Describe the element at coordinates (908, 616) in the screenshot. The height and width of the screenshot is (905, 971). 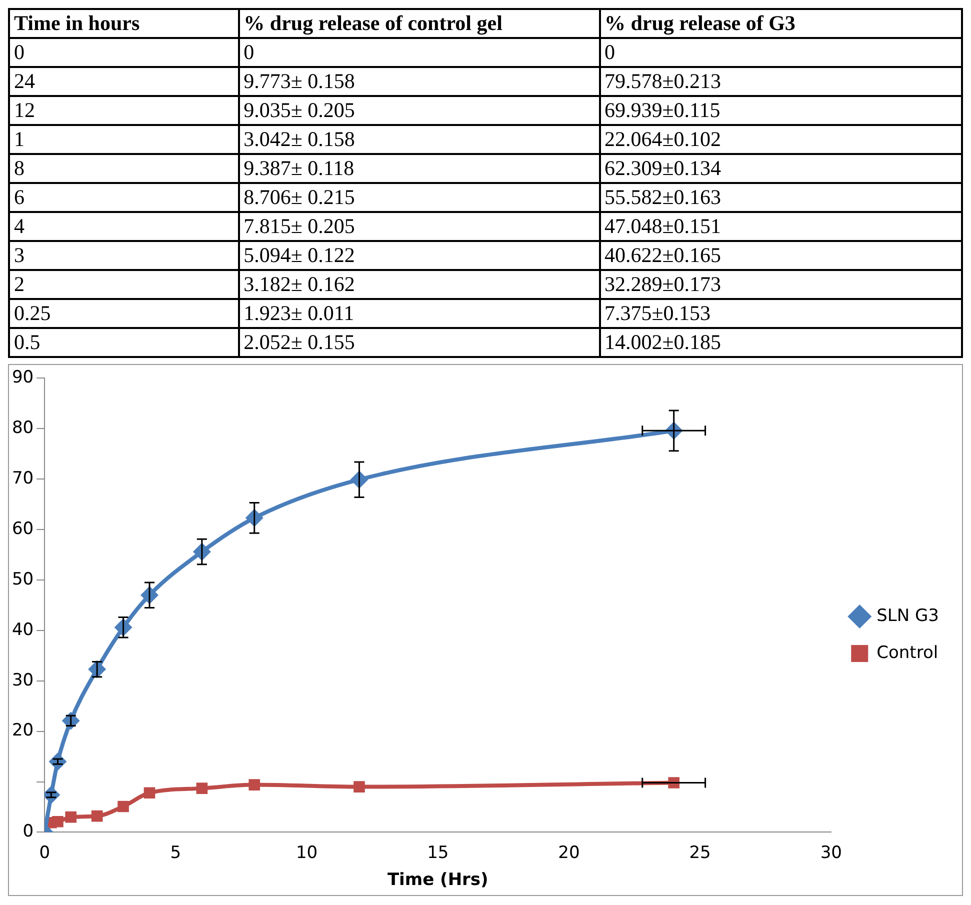
I see `legend-label: SLN G3` at that location.